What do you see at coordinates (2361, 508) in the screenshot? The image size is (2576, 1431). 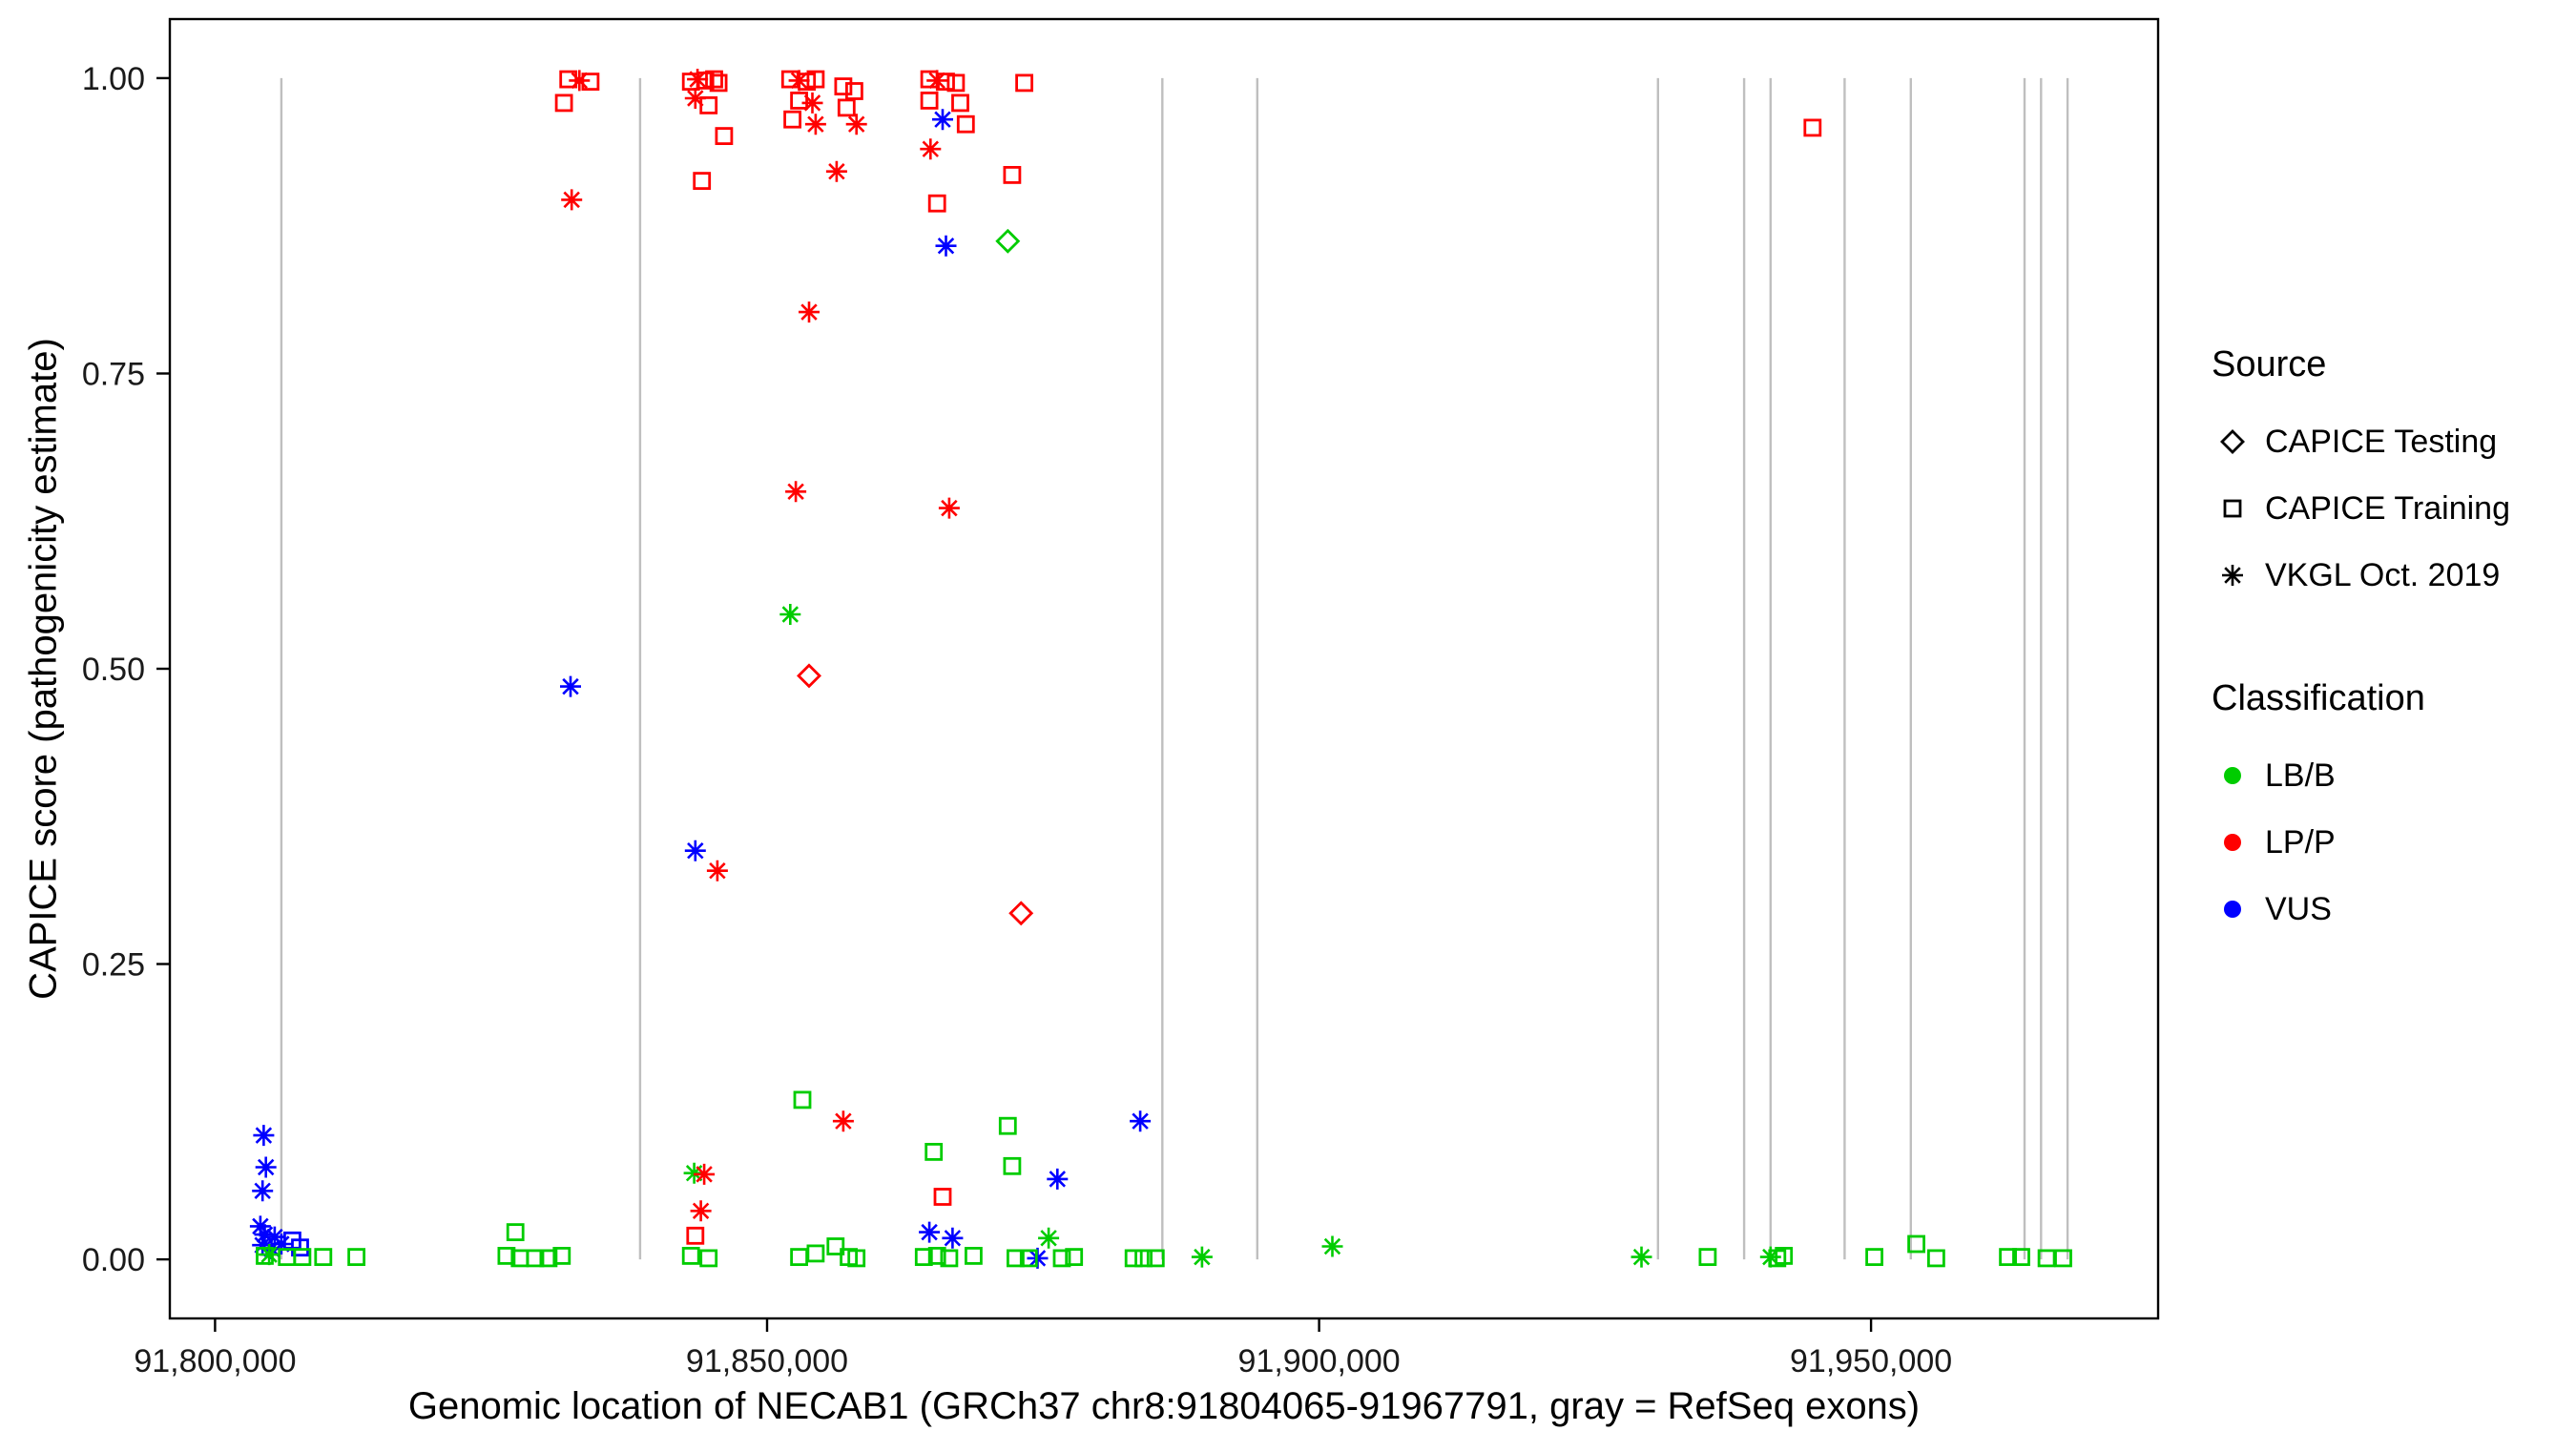 I see `legend-item-capice-training: CAPICE Training` at bounding box center [2361, 508].